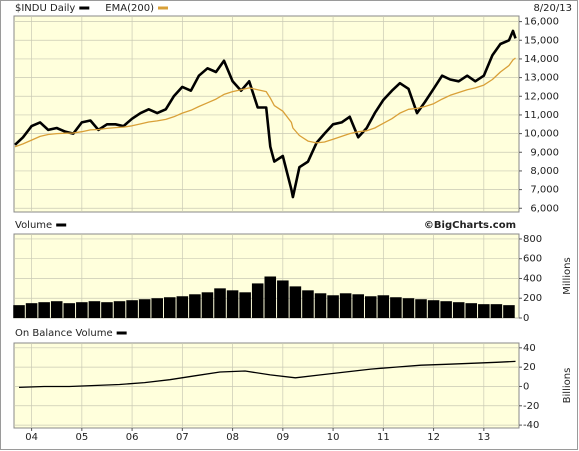  Describe the element at coordinates (541, 134) in the screenshot. I see `y-tick-label: 10,000` at that location.